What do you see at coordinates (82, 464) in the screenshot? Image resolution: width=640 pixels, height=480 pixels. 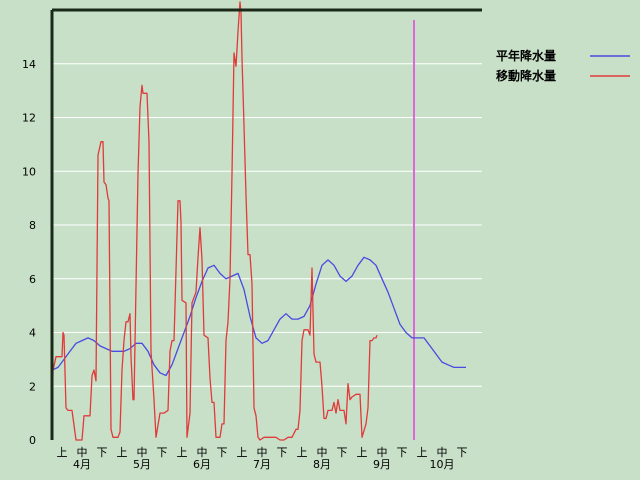 I see `month-label: 4月` at bounding box center [82, 464].